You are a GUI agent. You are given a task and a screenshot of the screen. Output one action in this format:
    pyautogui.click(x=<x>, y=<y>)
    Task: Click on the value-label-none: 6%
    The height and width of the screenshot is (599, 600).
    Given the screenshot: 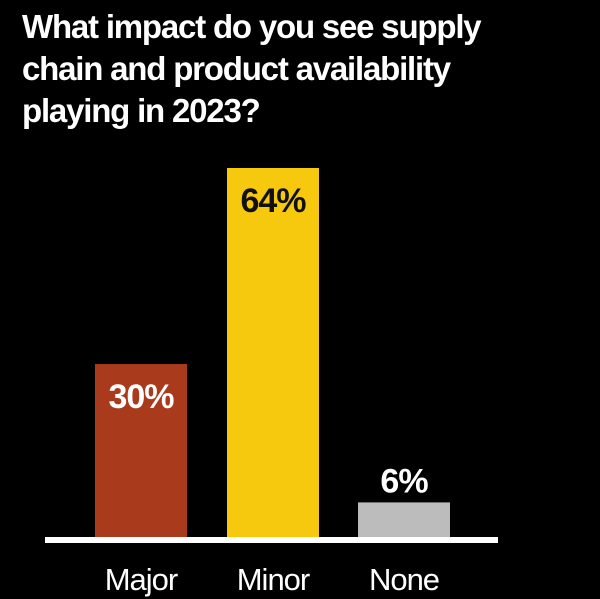 What is the action you would take?
    pyautogui.click(x=404, y=481)
    